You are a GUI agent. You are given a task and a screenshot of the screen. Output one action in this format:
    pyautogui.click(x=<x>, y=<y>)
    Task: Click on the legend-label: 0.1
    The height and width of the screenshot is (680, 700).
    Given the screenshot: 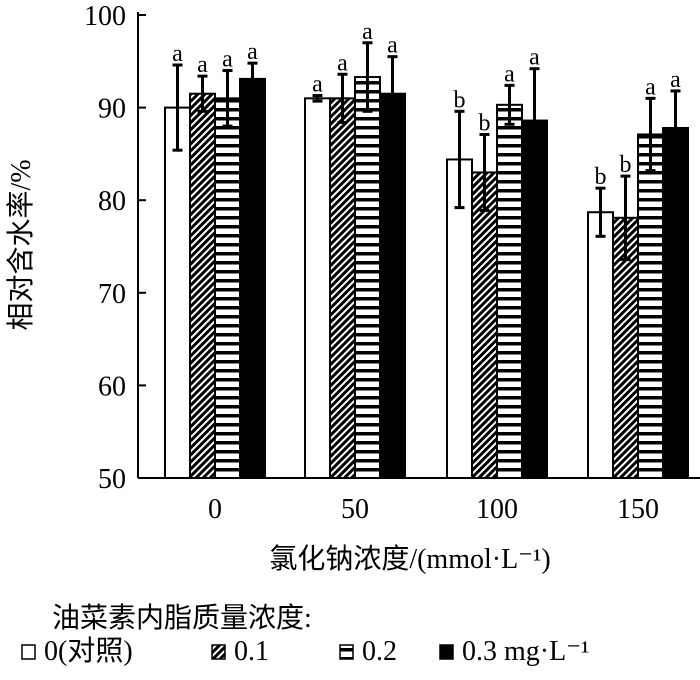 What is the action you would take?
    pyautogui.click(x=251, y=651)
    